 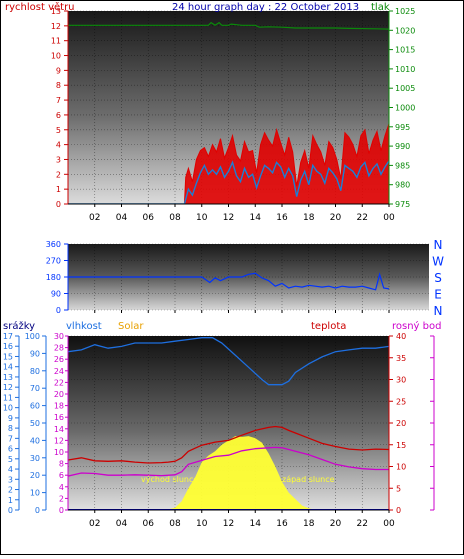 I want to click on wind-average-line, so click(x=228, y=182).